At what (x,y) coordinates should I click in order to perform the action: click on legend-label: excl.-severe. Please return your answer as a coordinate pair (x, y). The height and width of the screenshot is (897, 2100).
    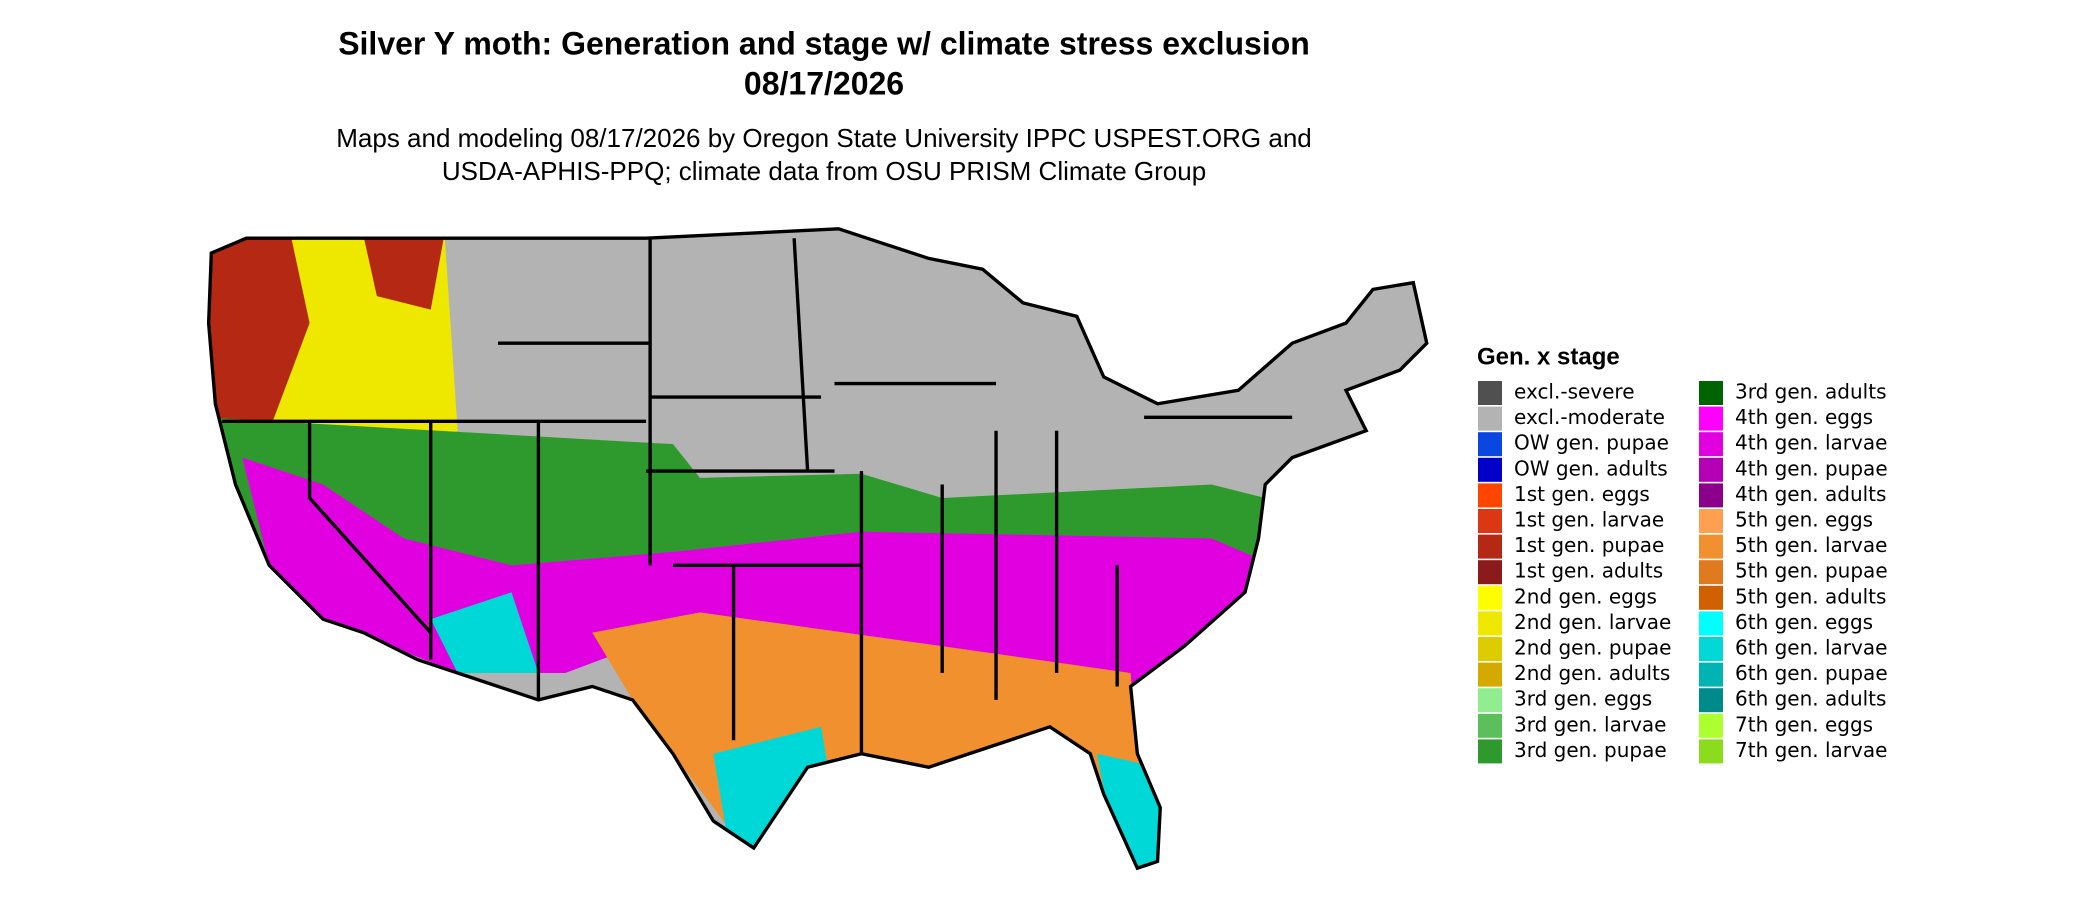
    Looking at the image, I should click on (1574, 392).